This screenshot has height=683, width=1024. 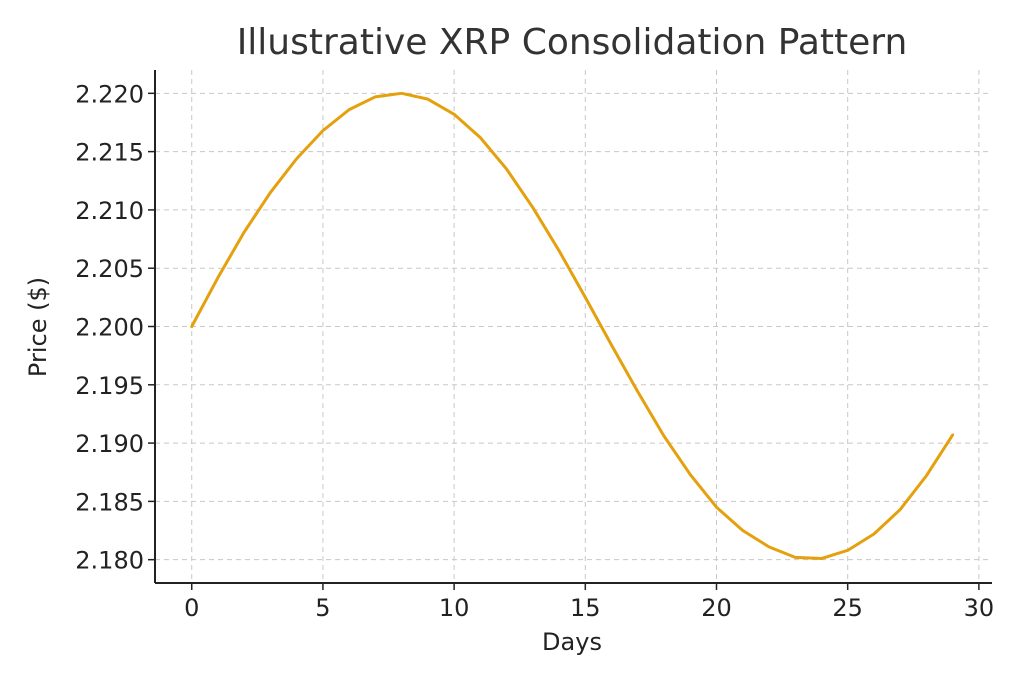 What do you see at coordinates (109, 328) in the screenshot?
I see `y-tick-label: 2.200` at bounding box center [109, 328].